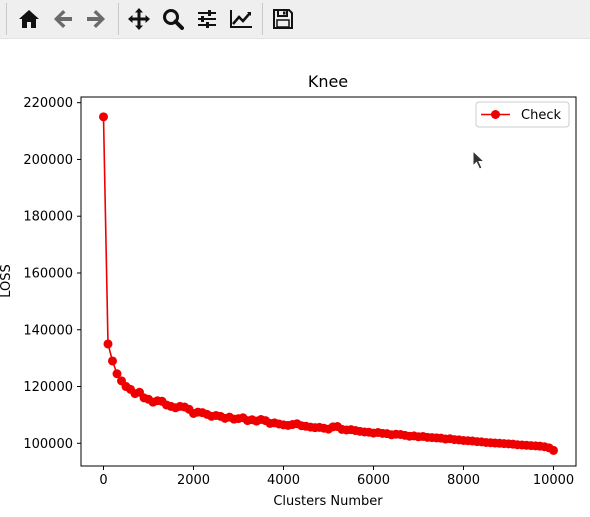  Describe the element at coordinates (103, 480) in the screenshot. I see `x-tick-label: 0` at that location.